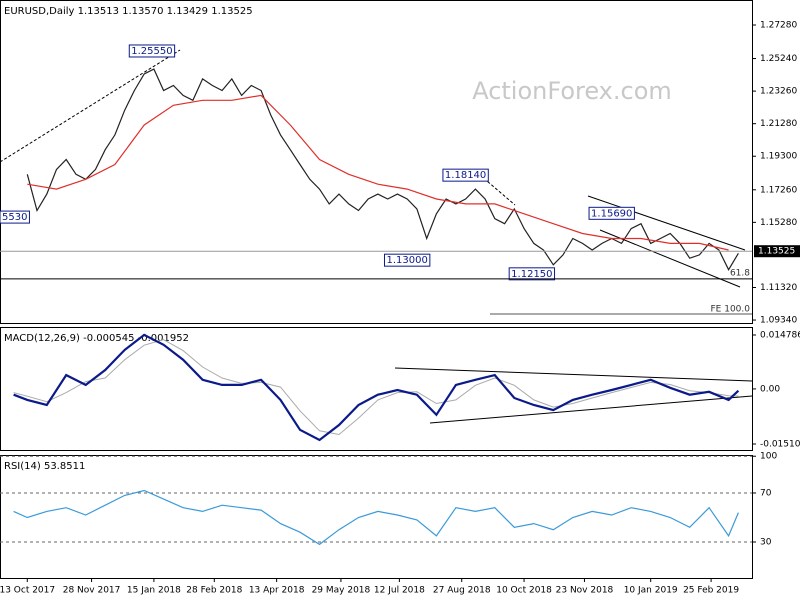  Describe the element at coordinates (572, 91) in the screenshot. I see `watermark: ActionForex.com` at that location.